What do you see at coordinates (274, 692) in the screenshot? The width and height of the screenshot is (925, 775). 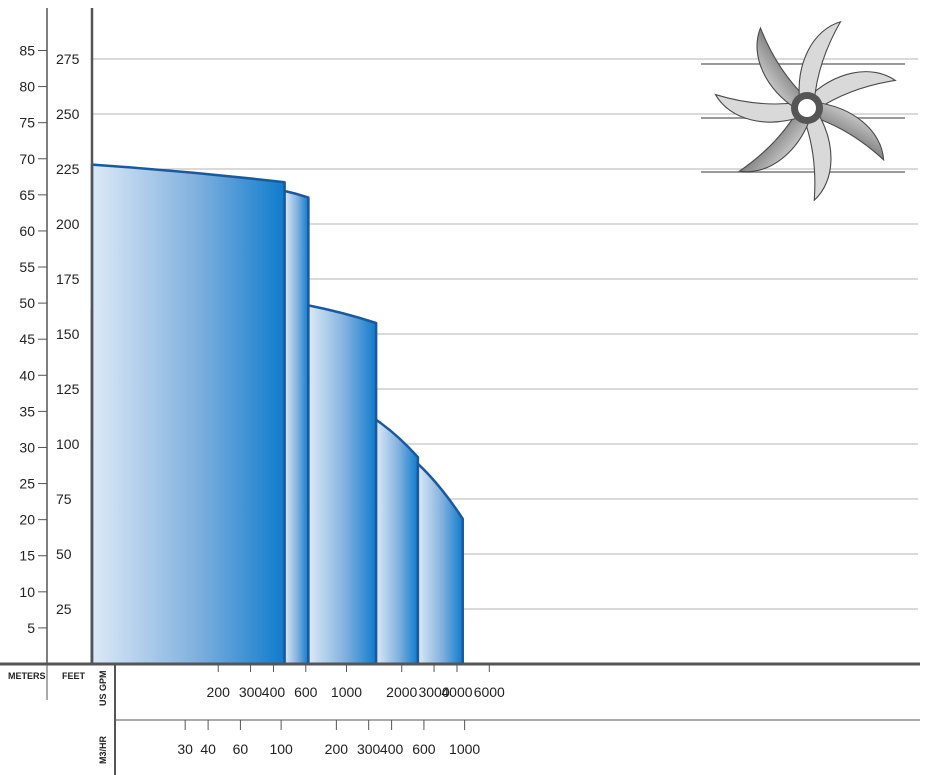 I see `gpm-tick-label: 400` at bounding box center [274, 692].